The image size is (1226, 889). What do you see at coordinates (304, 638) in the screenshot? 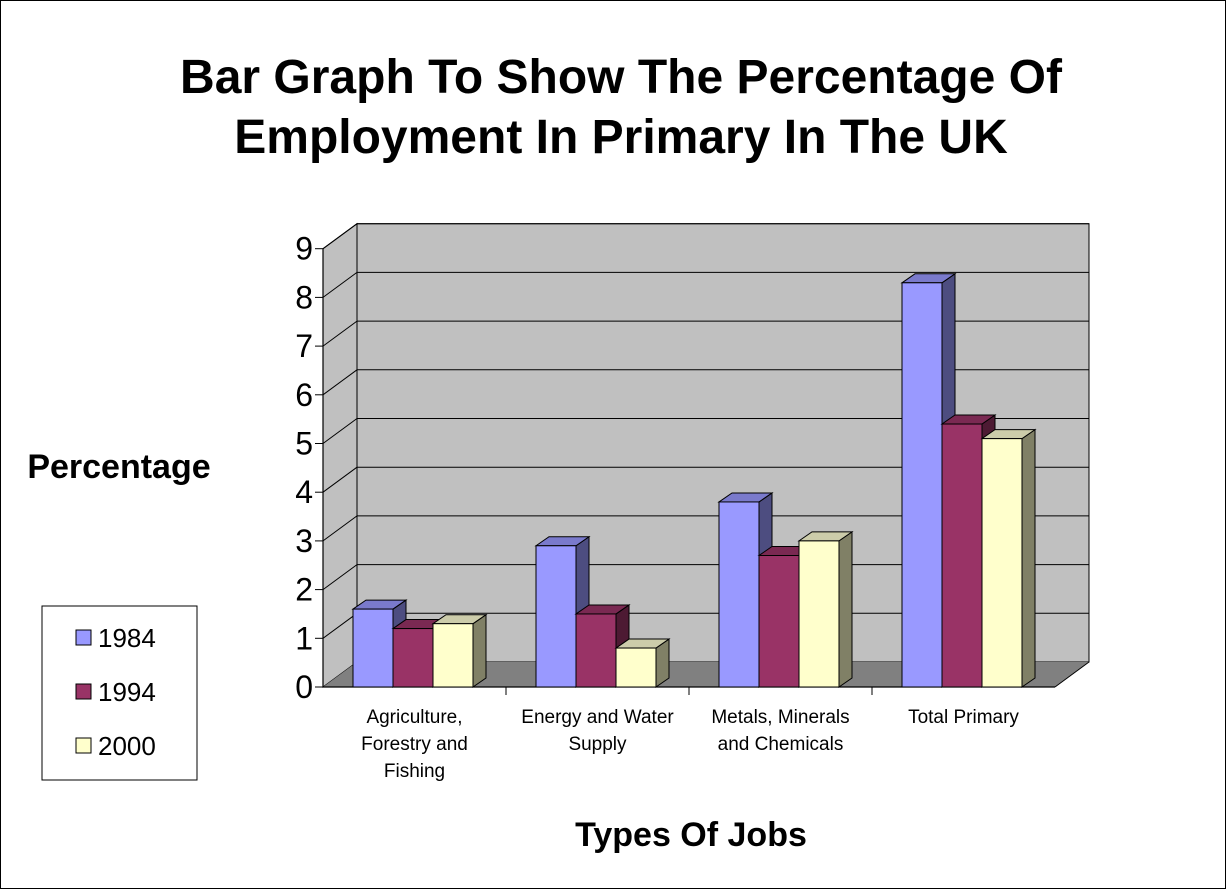
I see `y-tick-label: 1` at bounding box center [304, 638].